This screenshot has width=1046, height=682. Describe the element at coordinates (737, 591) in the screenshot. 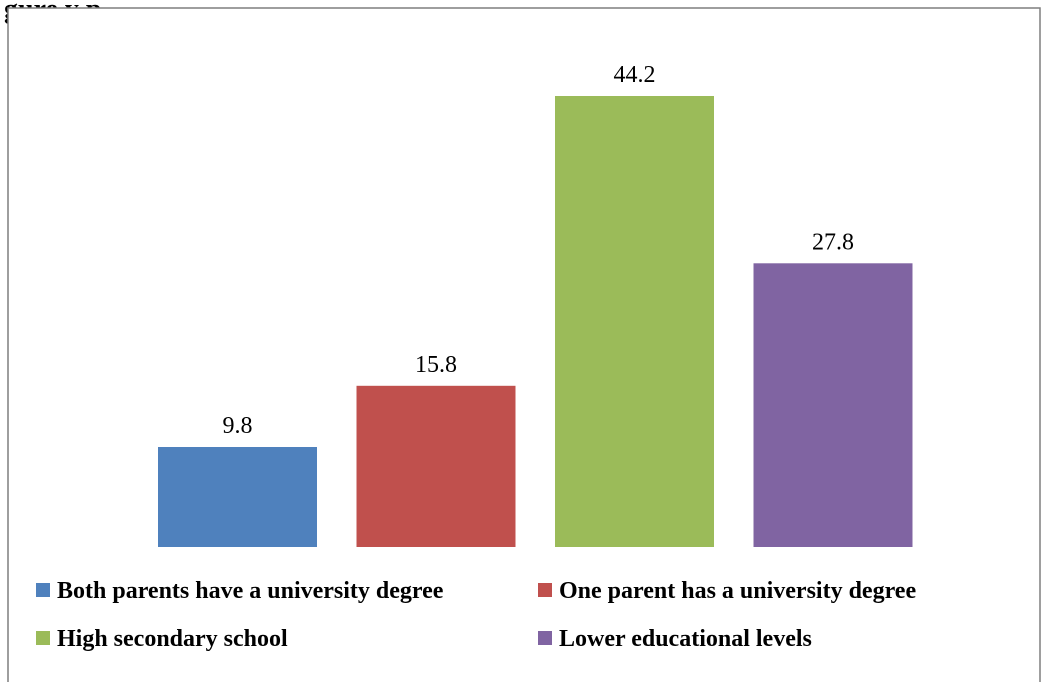

I see `legend-label-2: One parent has a university degree` at that location.